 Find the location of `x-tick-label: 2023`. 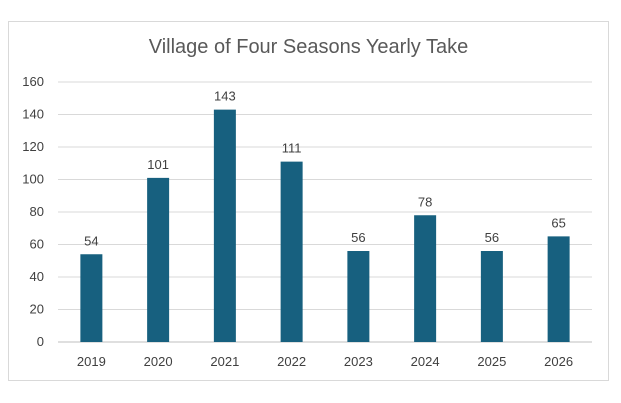

x-tick-label: 2023 is located at coordinates (358, 361).